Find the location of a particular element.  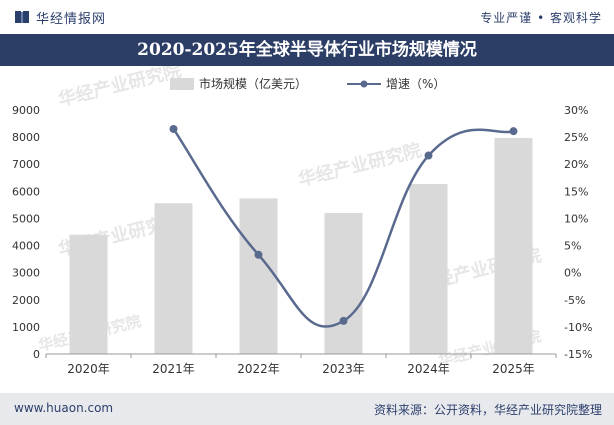

x-tick-1: 2021年 is located at coordinates (173, 369).